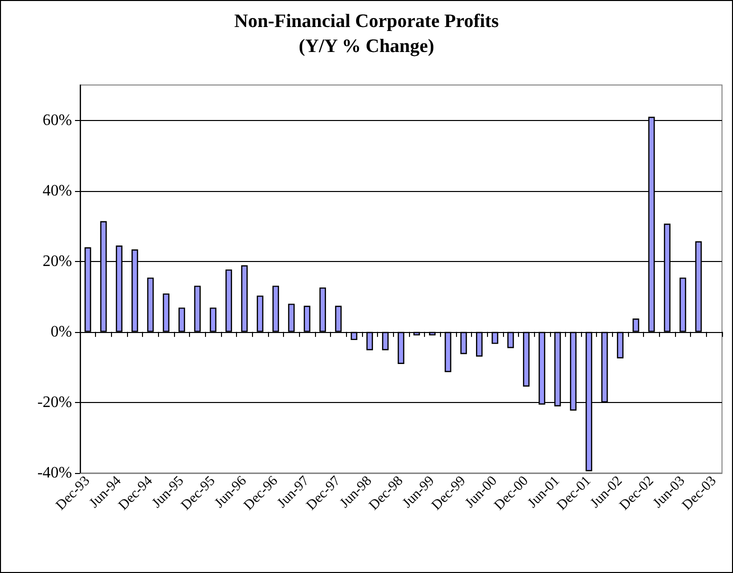 This screenshot has height=573, width=733. What do you see at coordinates (54, 473) in the screenshot?
I see `y-tick-label: -40%` at bounding box center [54, 473].